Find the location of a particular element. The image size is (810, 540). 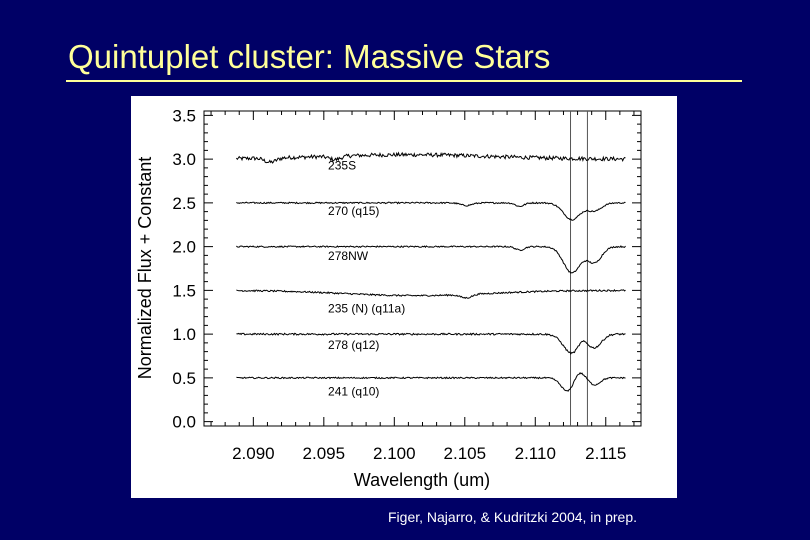

spectrum-label: 241 (q10) is located at coordinates (353, 391).